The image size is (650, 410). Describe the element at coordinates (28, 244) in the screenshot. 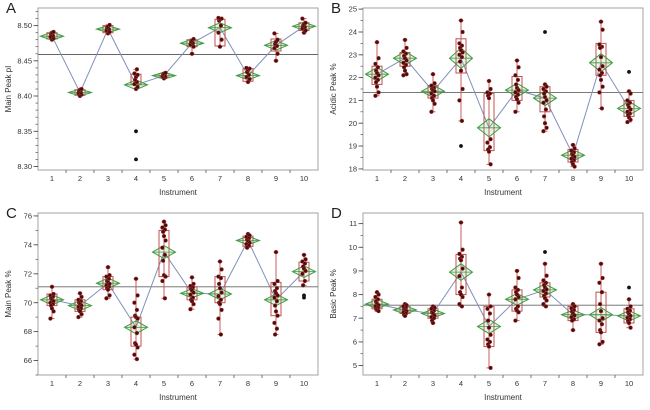

I see `y-tick-label: 74` at that location.